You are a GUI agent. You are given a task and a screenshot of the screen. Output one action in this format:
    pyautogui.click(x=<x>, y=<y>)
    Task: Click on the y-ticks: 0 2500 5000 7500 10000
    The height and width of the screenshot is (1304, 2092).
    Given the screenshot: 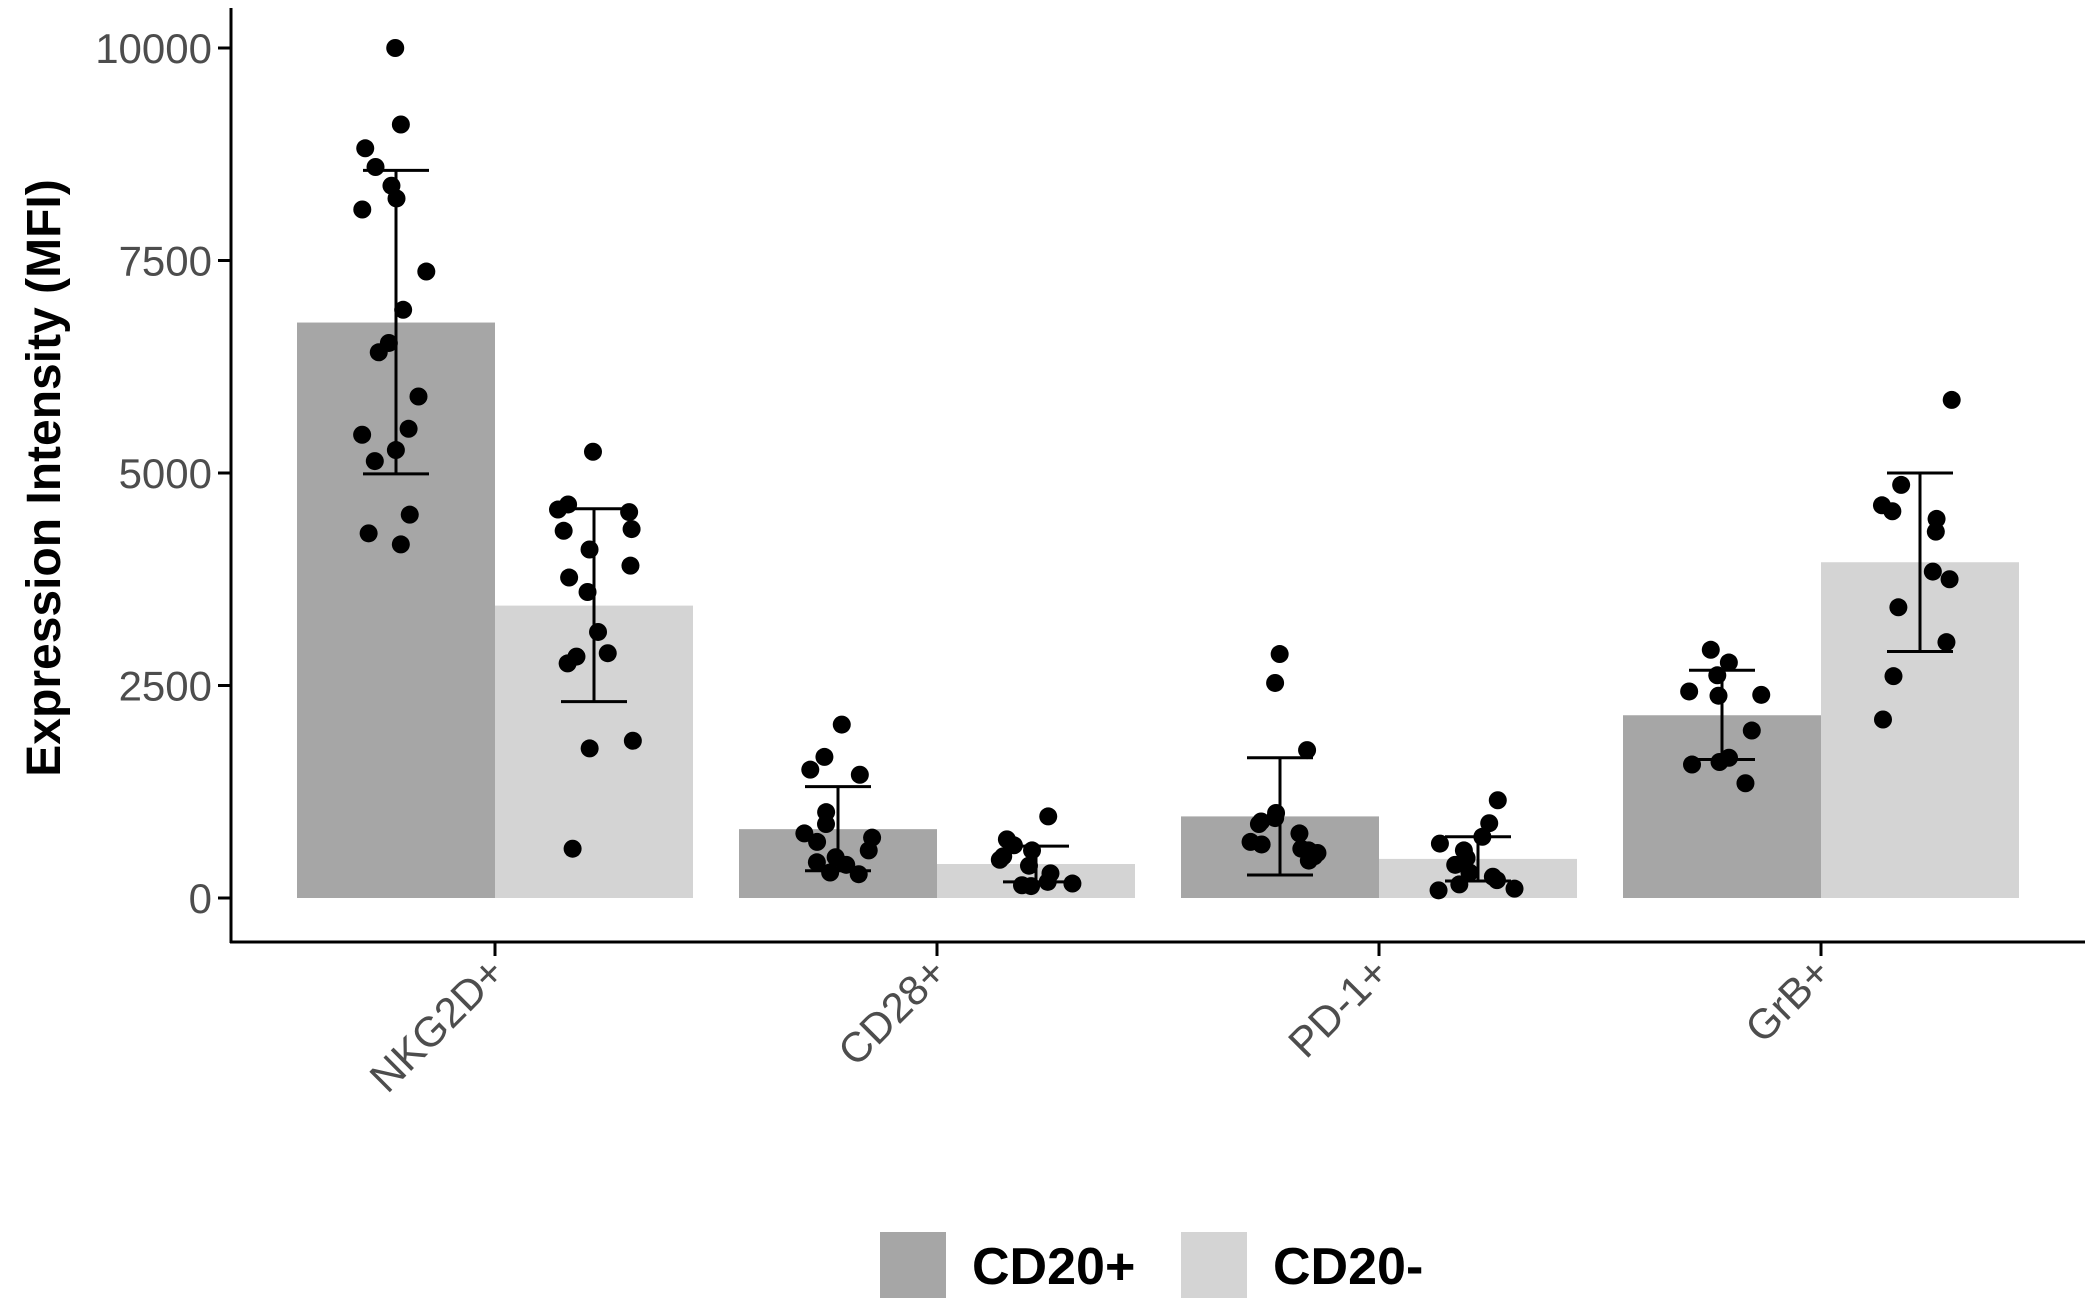 What is the action you would take?
    pyautogui.click(x=163, y=473)
    